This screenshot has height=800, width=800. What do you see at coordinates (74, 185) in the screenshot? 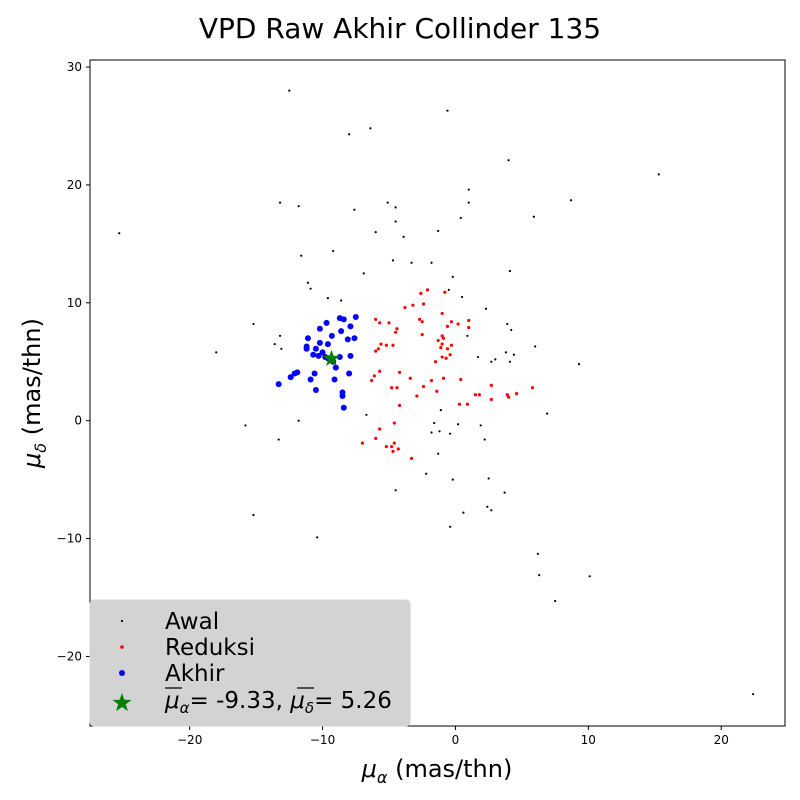
I see `y-tick-label: 20` at bounding box center [74, 185].